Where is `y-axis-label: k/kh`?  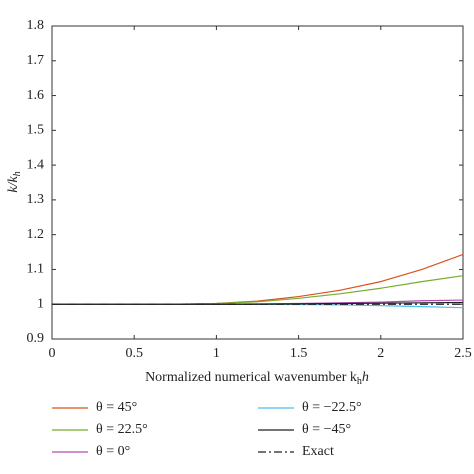
y-axis-label: k/kh is located at coordinates (14, 181).